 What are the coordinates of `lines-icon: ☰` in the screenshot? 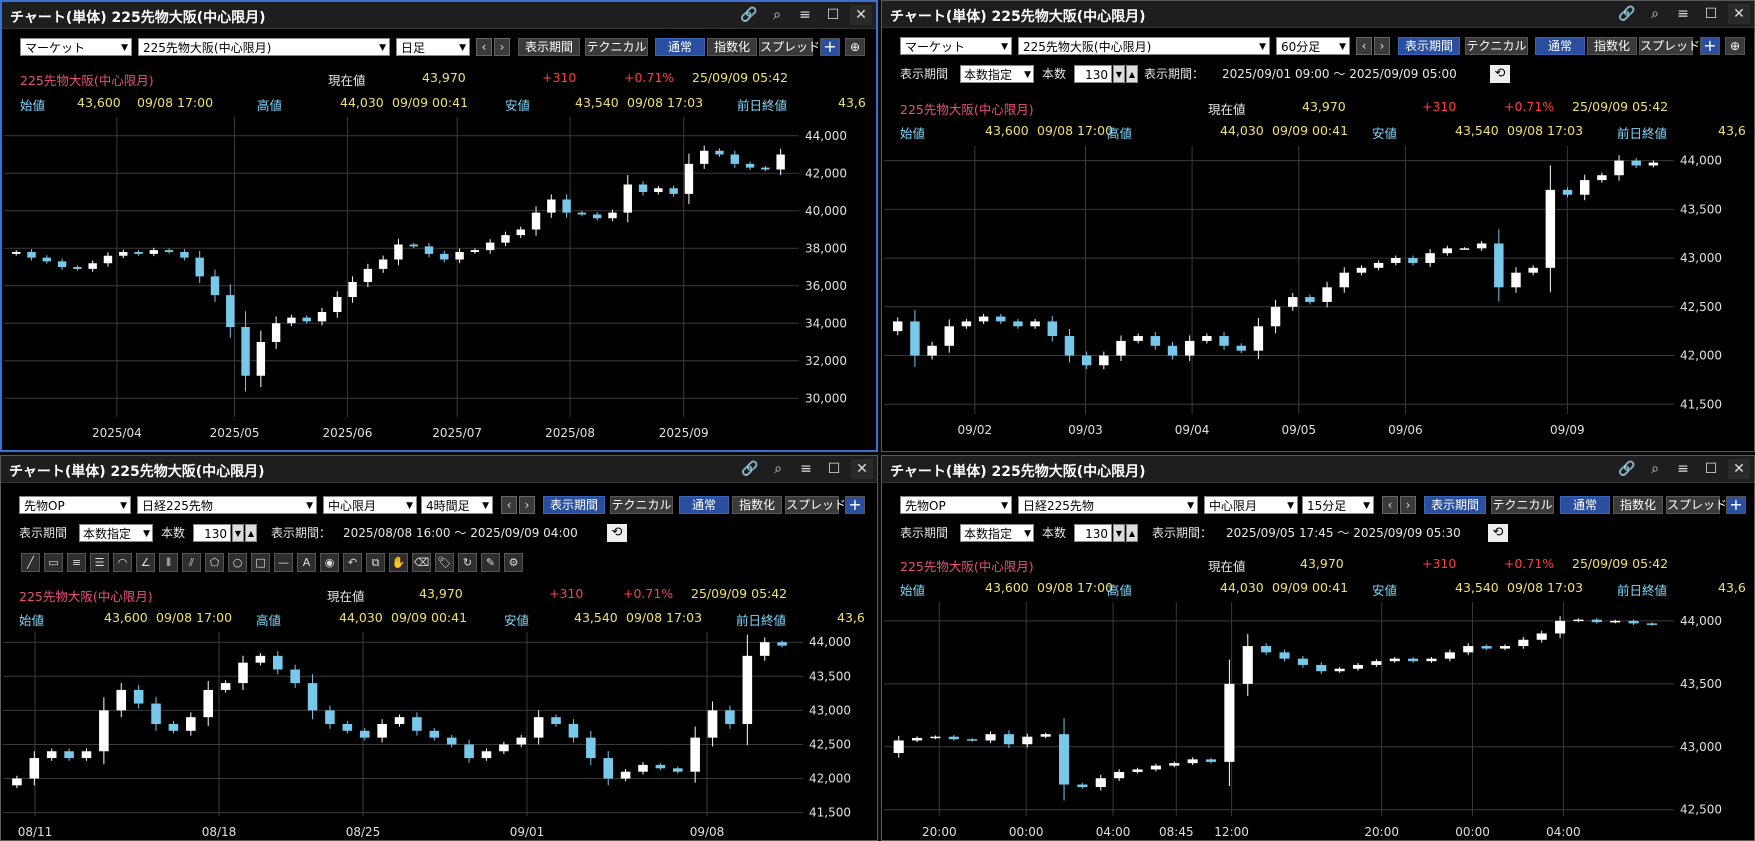 It's located at (99, 562).